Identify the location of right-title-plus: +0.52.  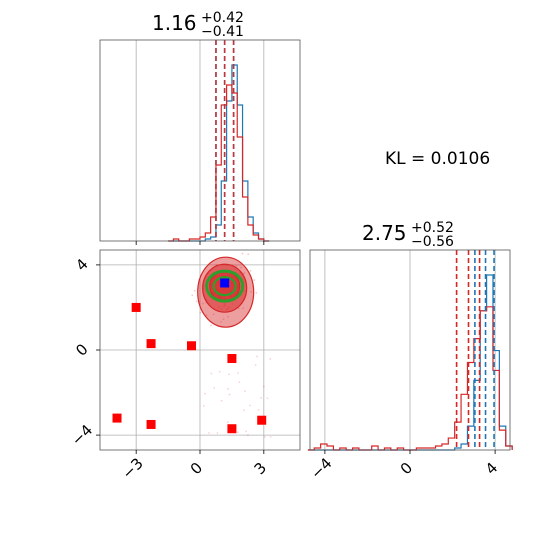
(432, 228).